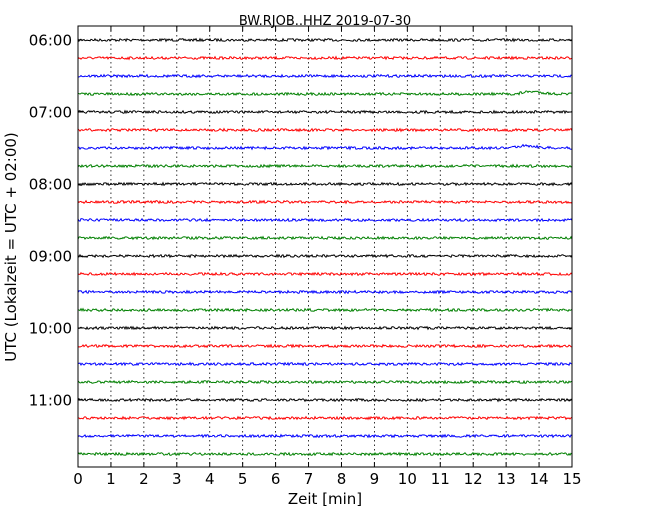 The image size is (650, 520). I want to click on y-tick-label: 10:00, so click(50, 329).